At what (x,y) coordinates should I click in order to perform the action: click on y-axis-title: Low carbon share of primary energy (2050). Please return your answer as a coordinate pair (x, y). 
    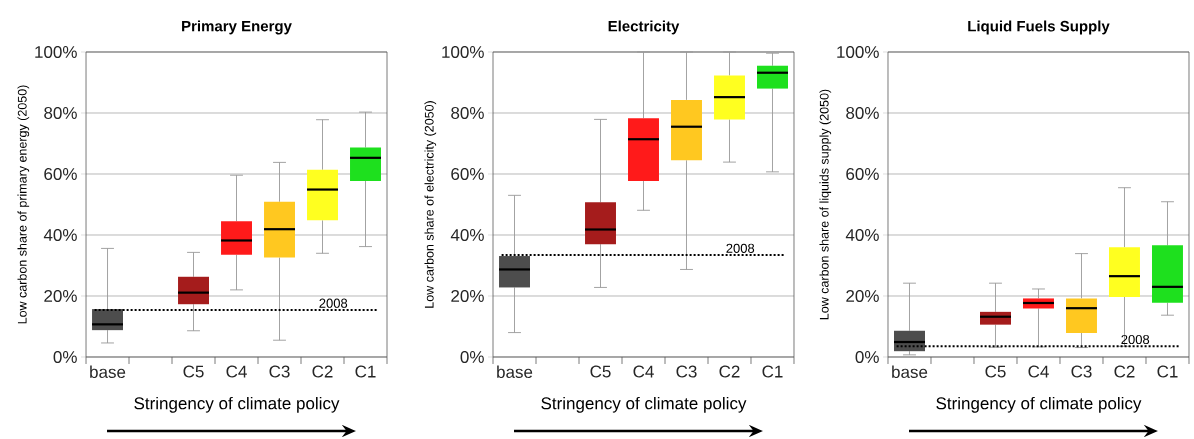
    Looking at the image, I should click on (23, 204).